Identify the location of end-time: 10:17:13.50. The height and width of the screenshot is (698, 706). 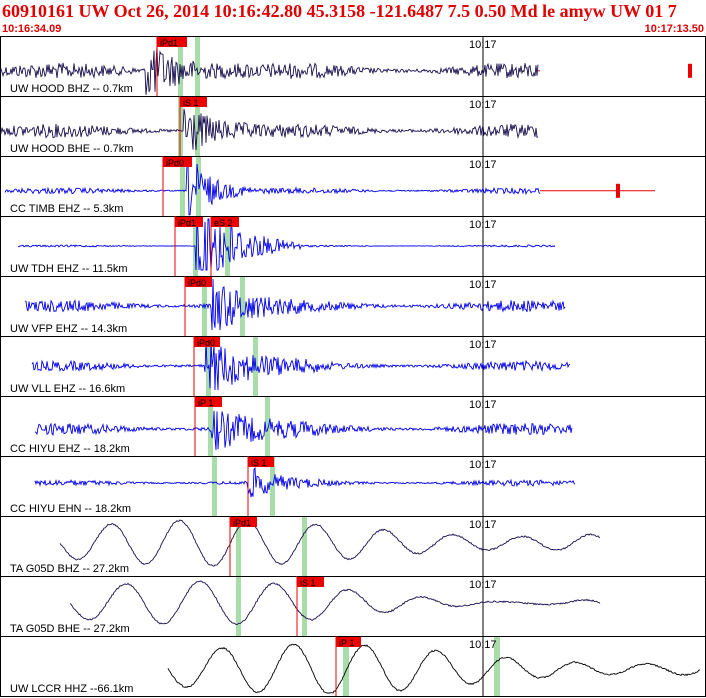
(674, 29).